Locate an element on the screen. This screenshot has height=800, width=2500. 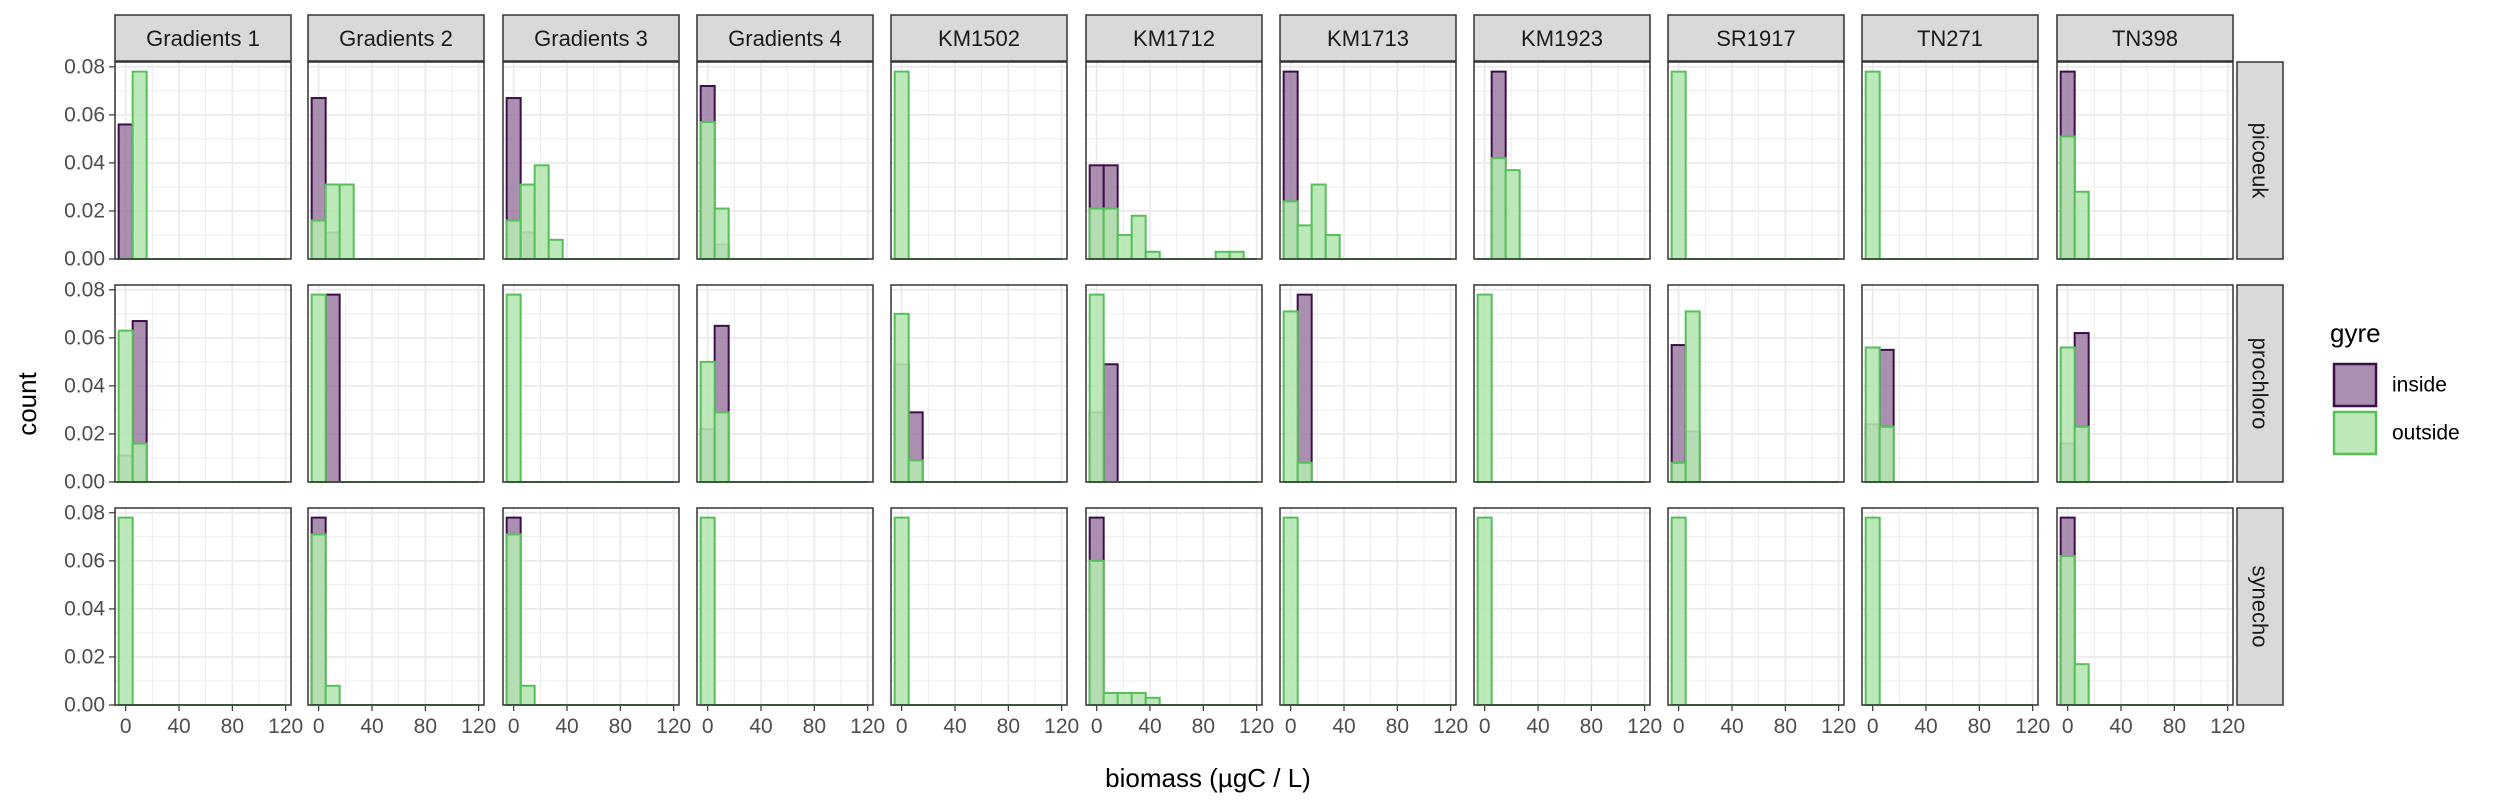
y-axis-title: count is located at coordinates (27, 403).